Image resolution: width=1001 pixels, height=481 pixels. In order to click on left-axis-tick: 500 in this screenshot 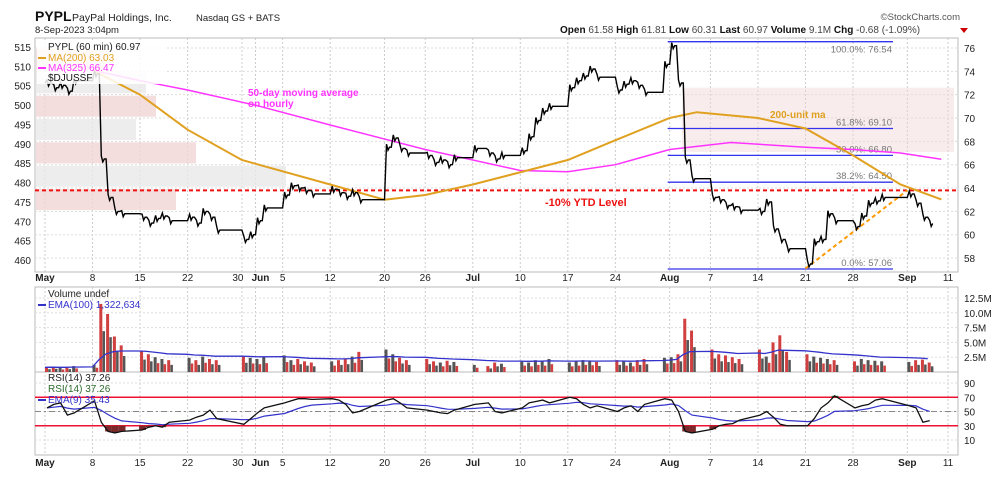, I will do `click(22, 106)`.